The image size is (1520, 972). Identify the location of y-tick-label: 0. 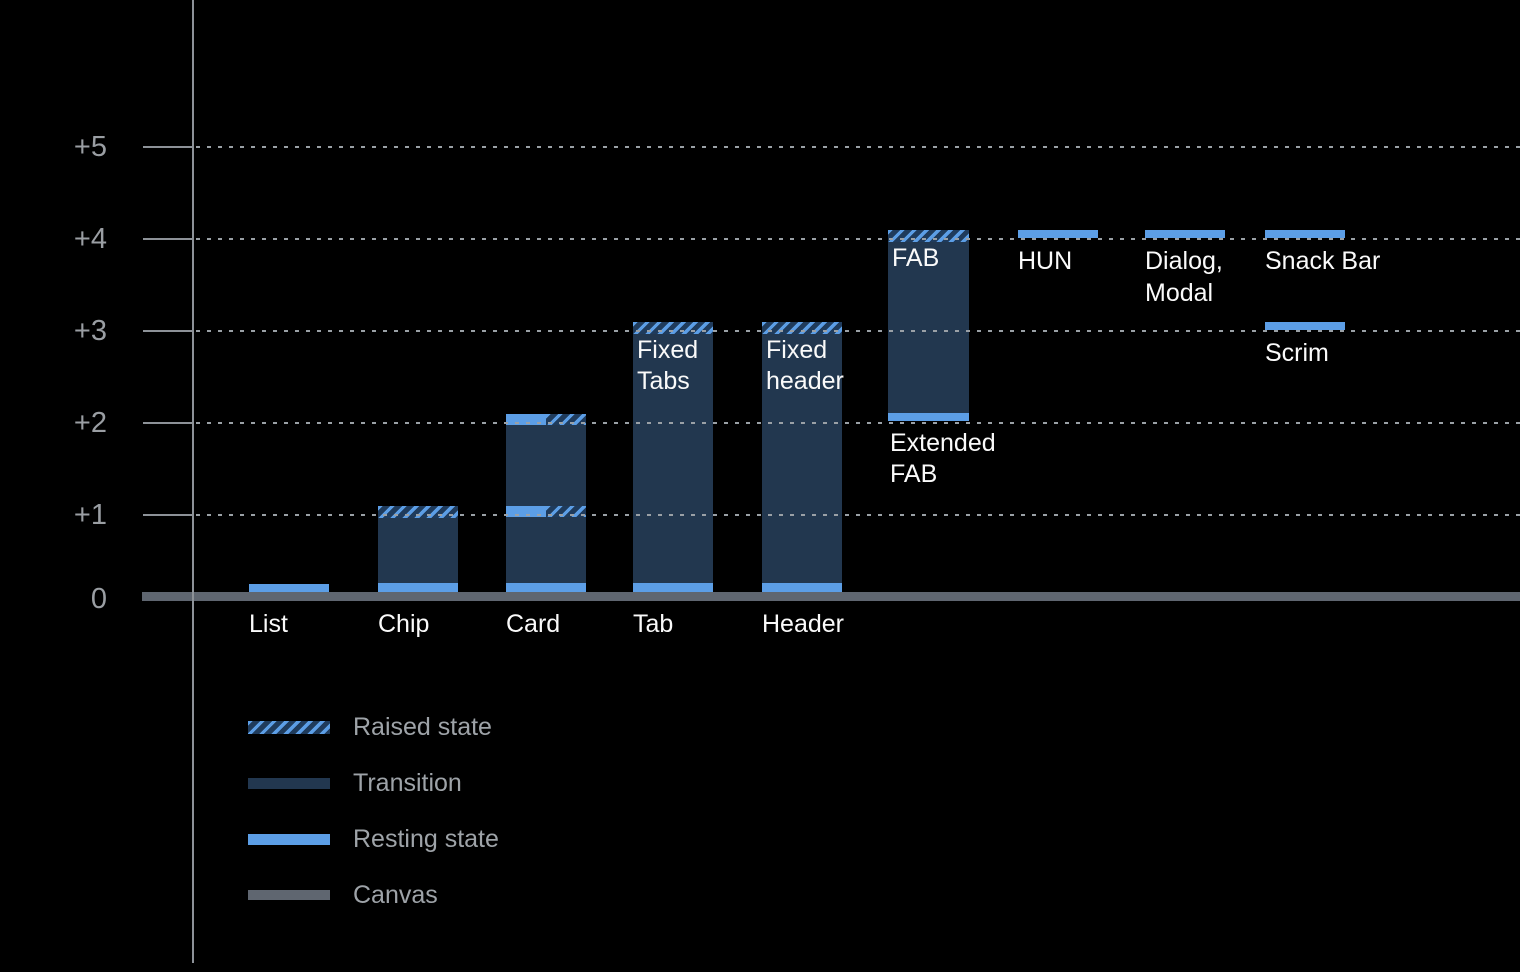
(98, 599).